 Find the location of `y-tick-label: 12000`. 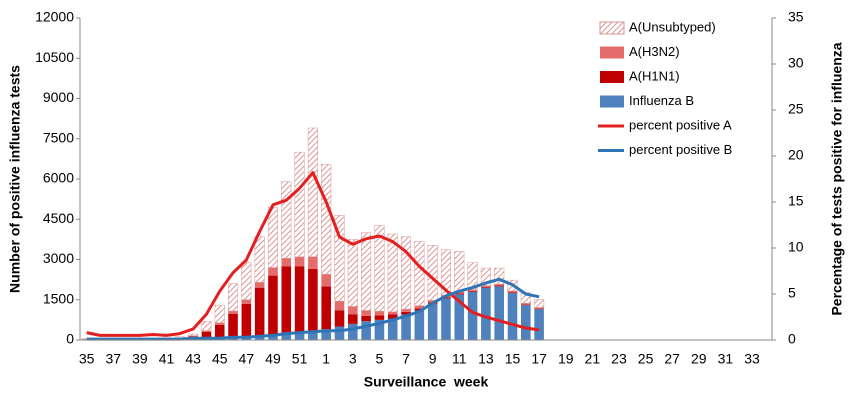

y-tick-label: 12000 is located at coordinates (54, 17).